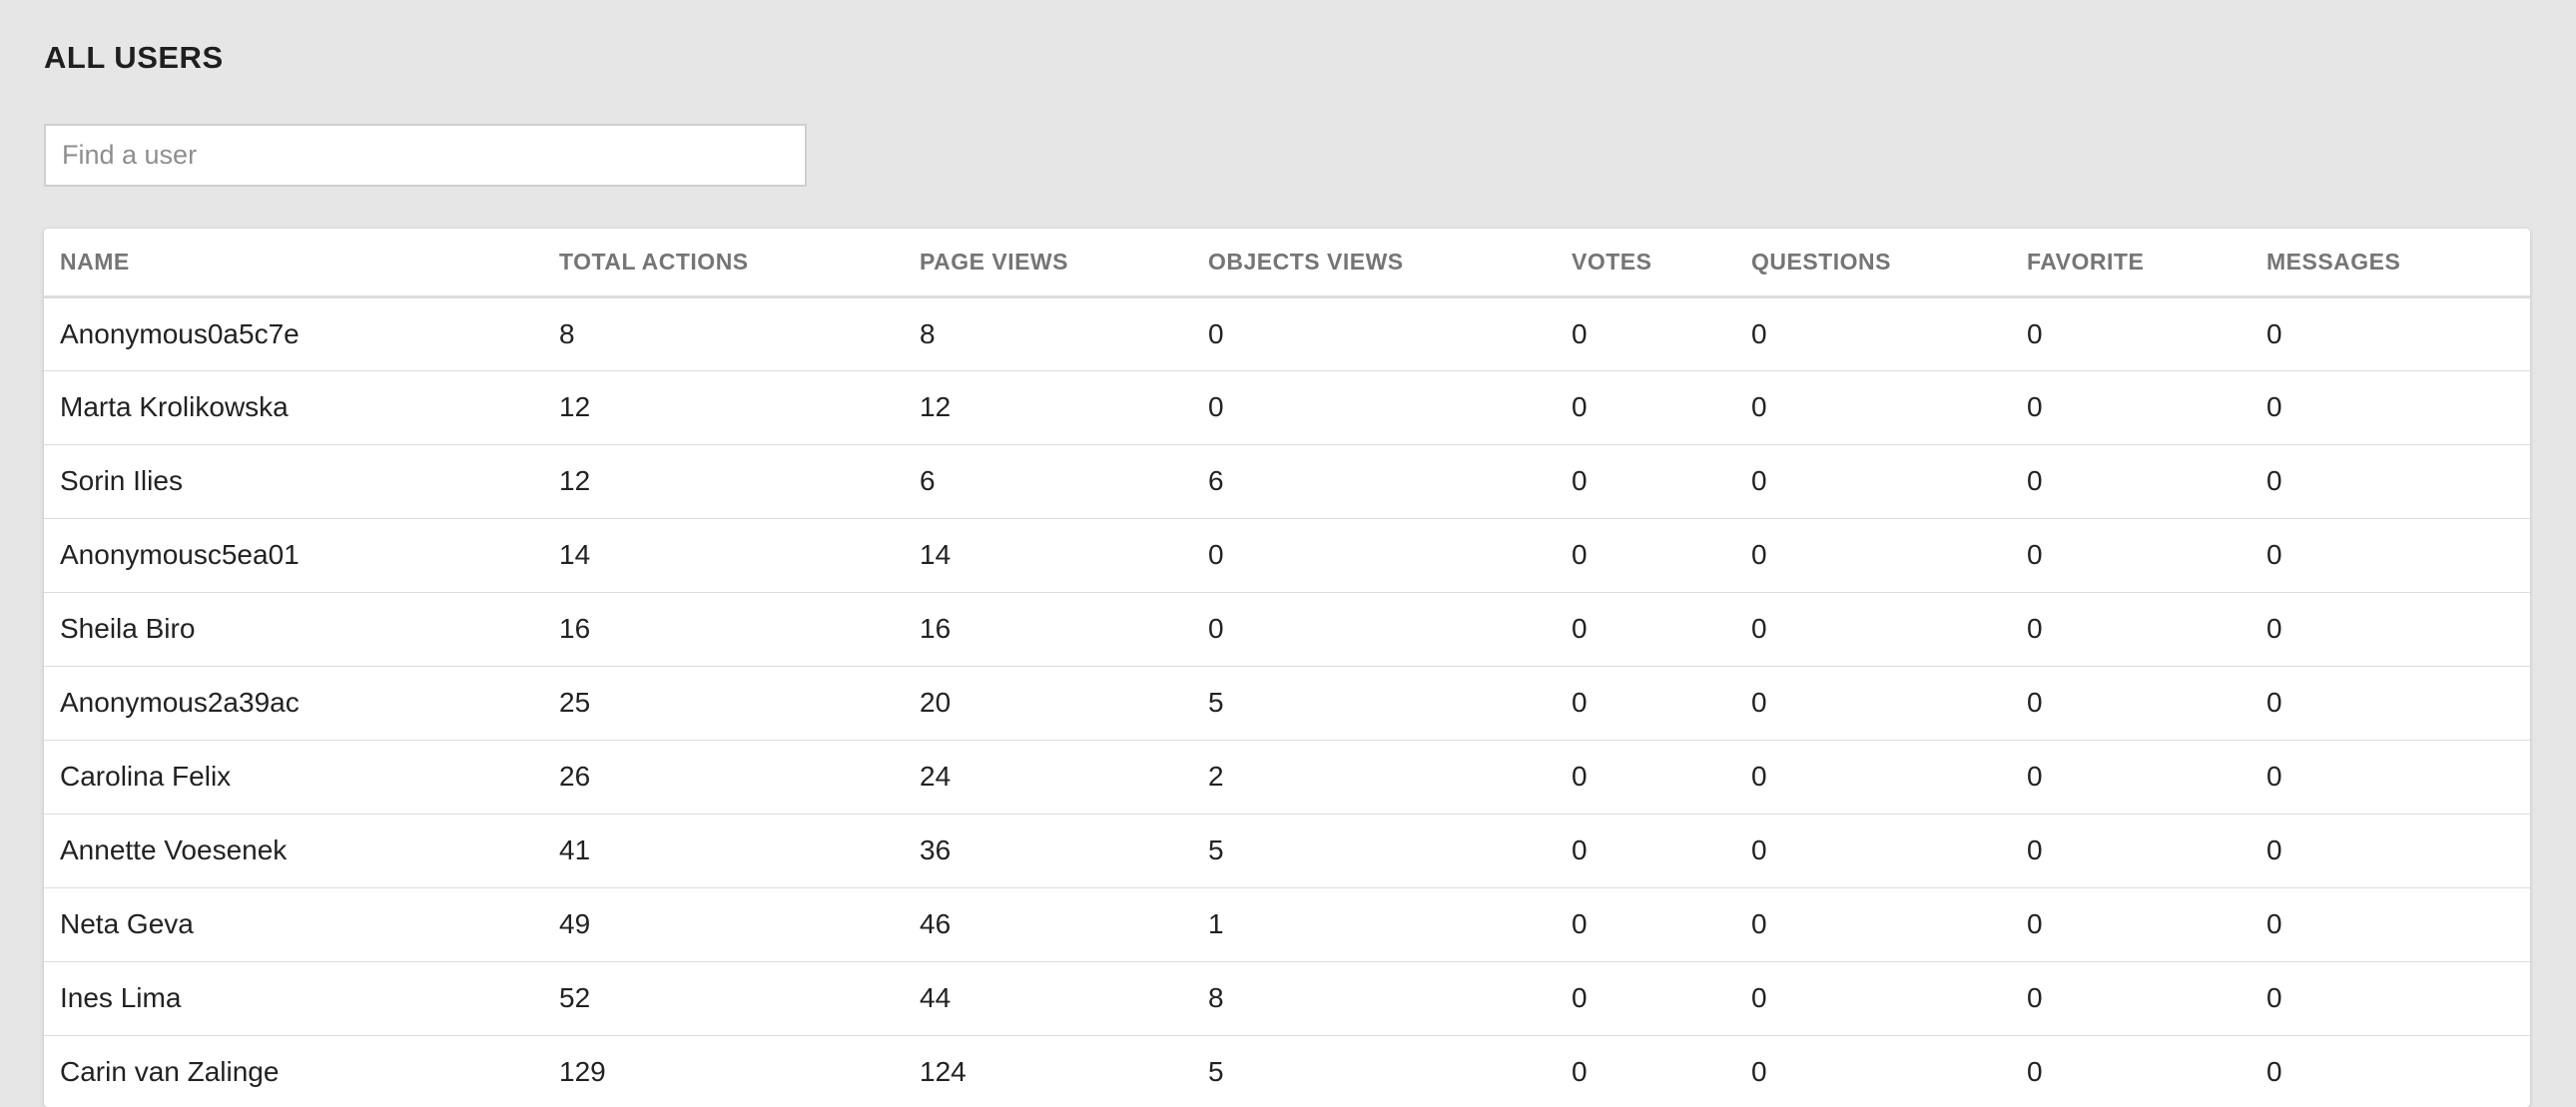 The image size is (2576, 1107). I want to click on cell-name: Carin van Zalinge, so click(170, 1072).